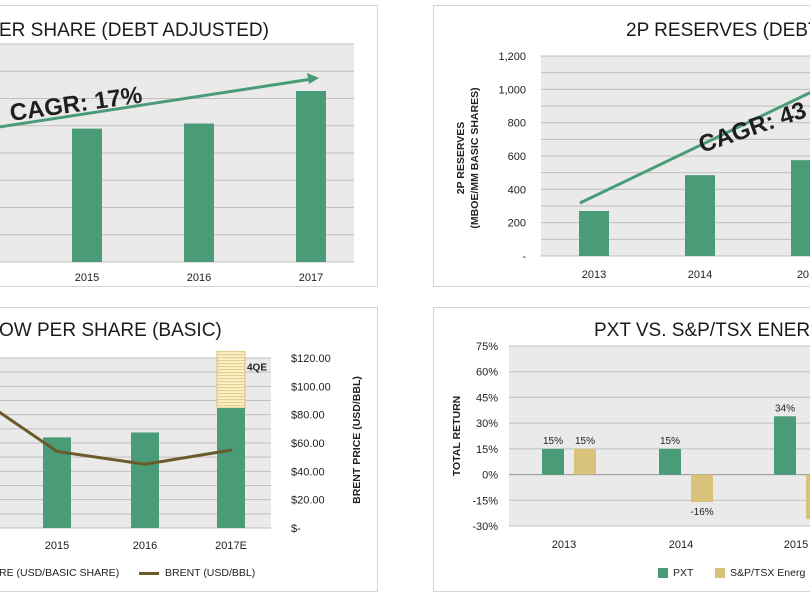  What do you see at coordinates (524, 257) in the screenshot?
I see `y-tick-label: -` at bounding box center [524, 257].